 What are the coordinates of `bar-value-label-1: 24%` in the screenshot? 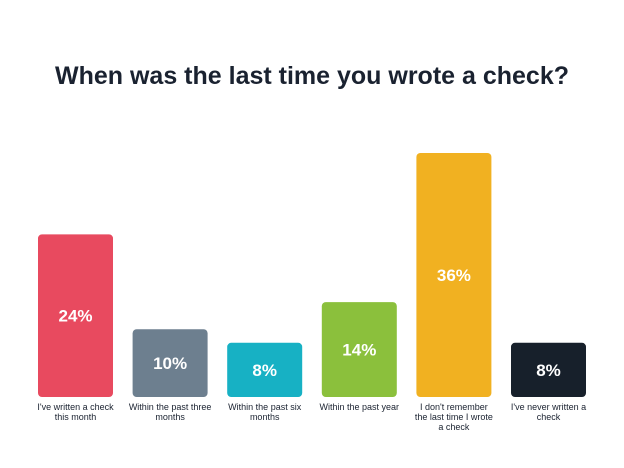 It's located at (75, 316).